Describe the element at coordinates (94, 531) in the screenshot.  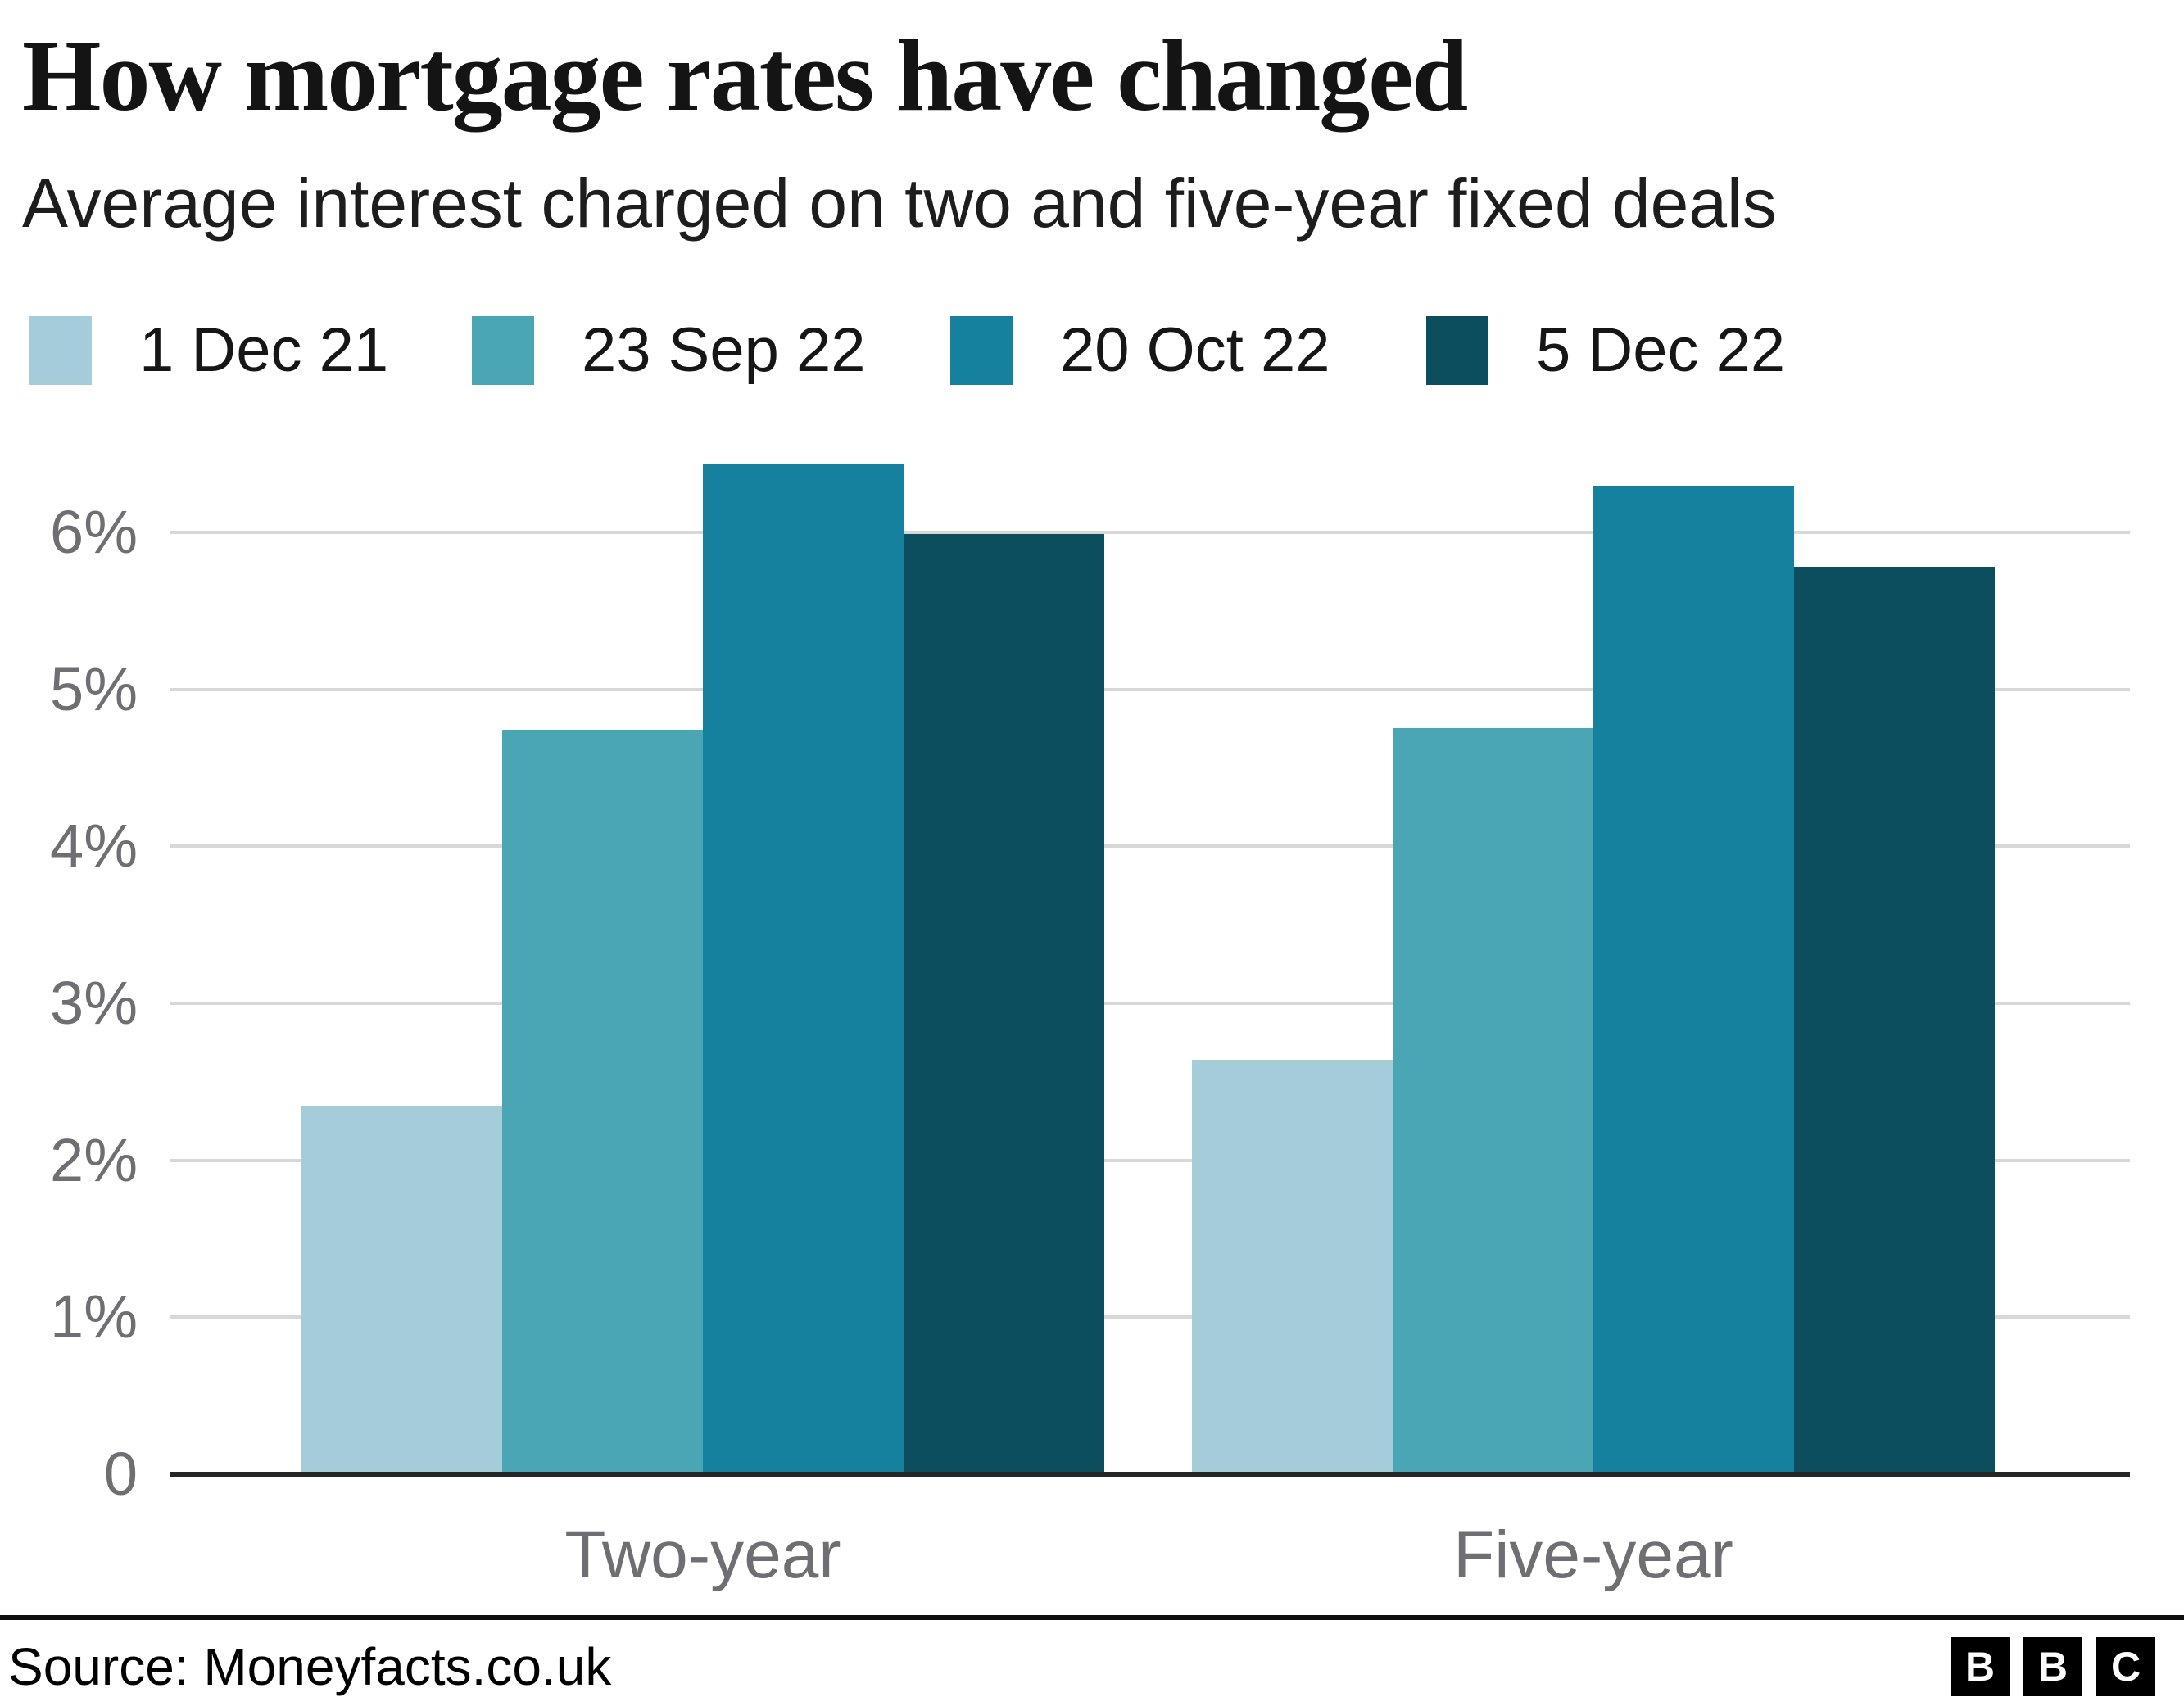
I see `y-tick-label-6: 6%` at that location.